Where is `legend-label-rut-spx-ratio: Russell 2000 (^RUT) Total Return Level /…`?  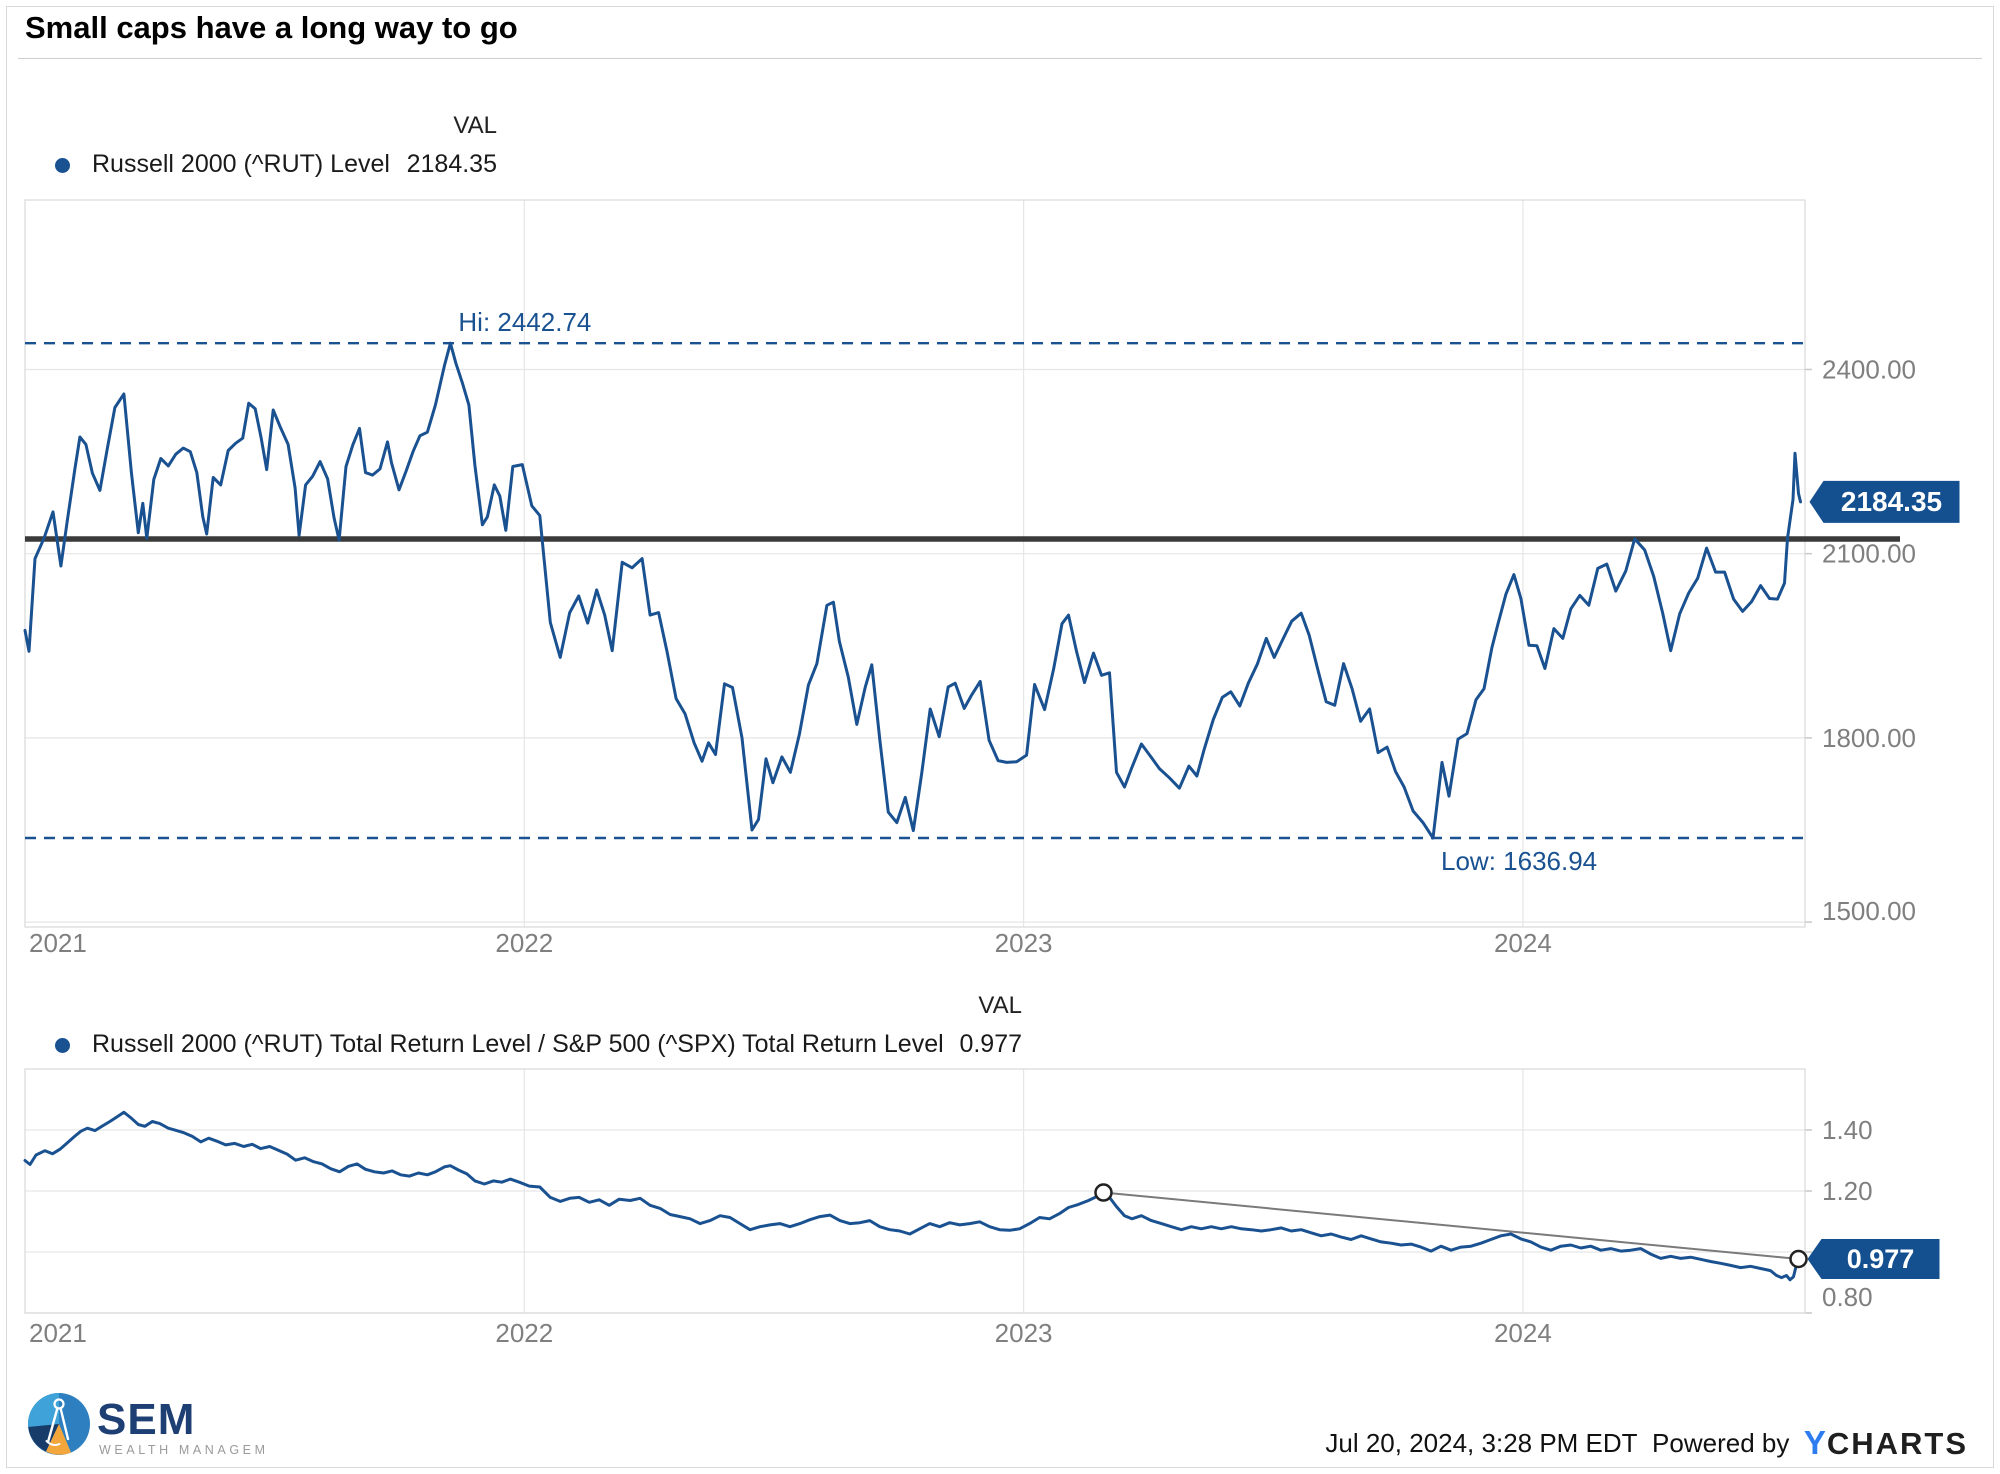 legend-label-rut-spx-ratio: Russell 2000 (^RUT) Total Return Level /… is located at coordinates (518, 1044).